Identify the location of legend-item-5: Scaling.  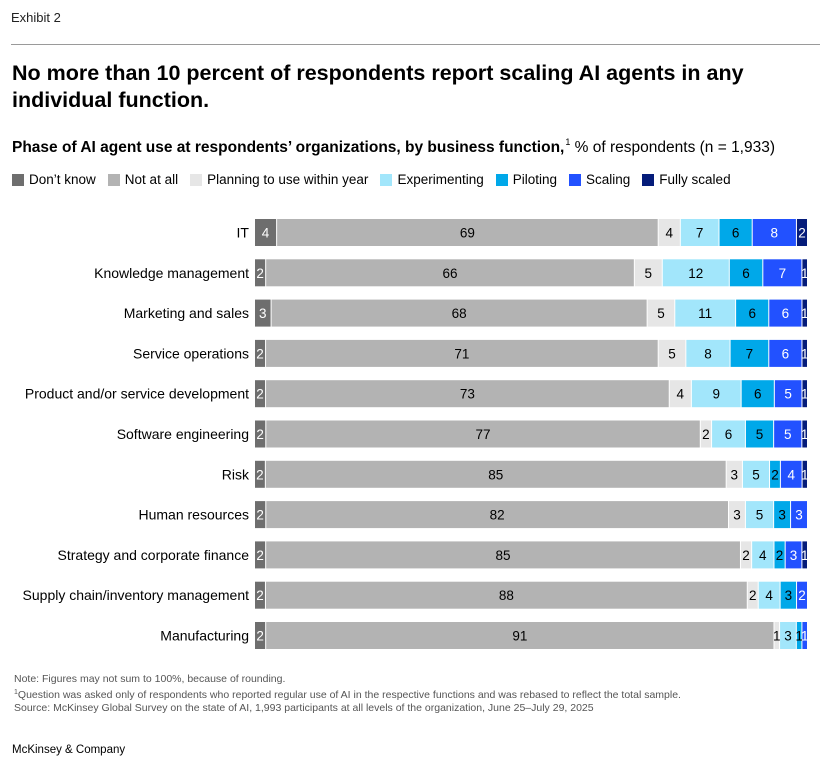
(599, 179).